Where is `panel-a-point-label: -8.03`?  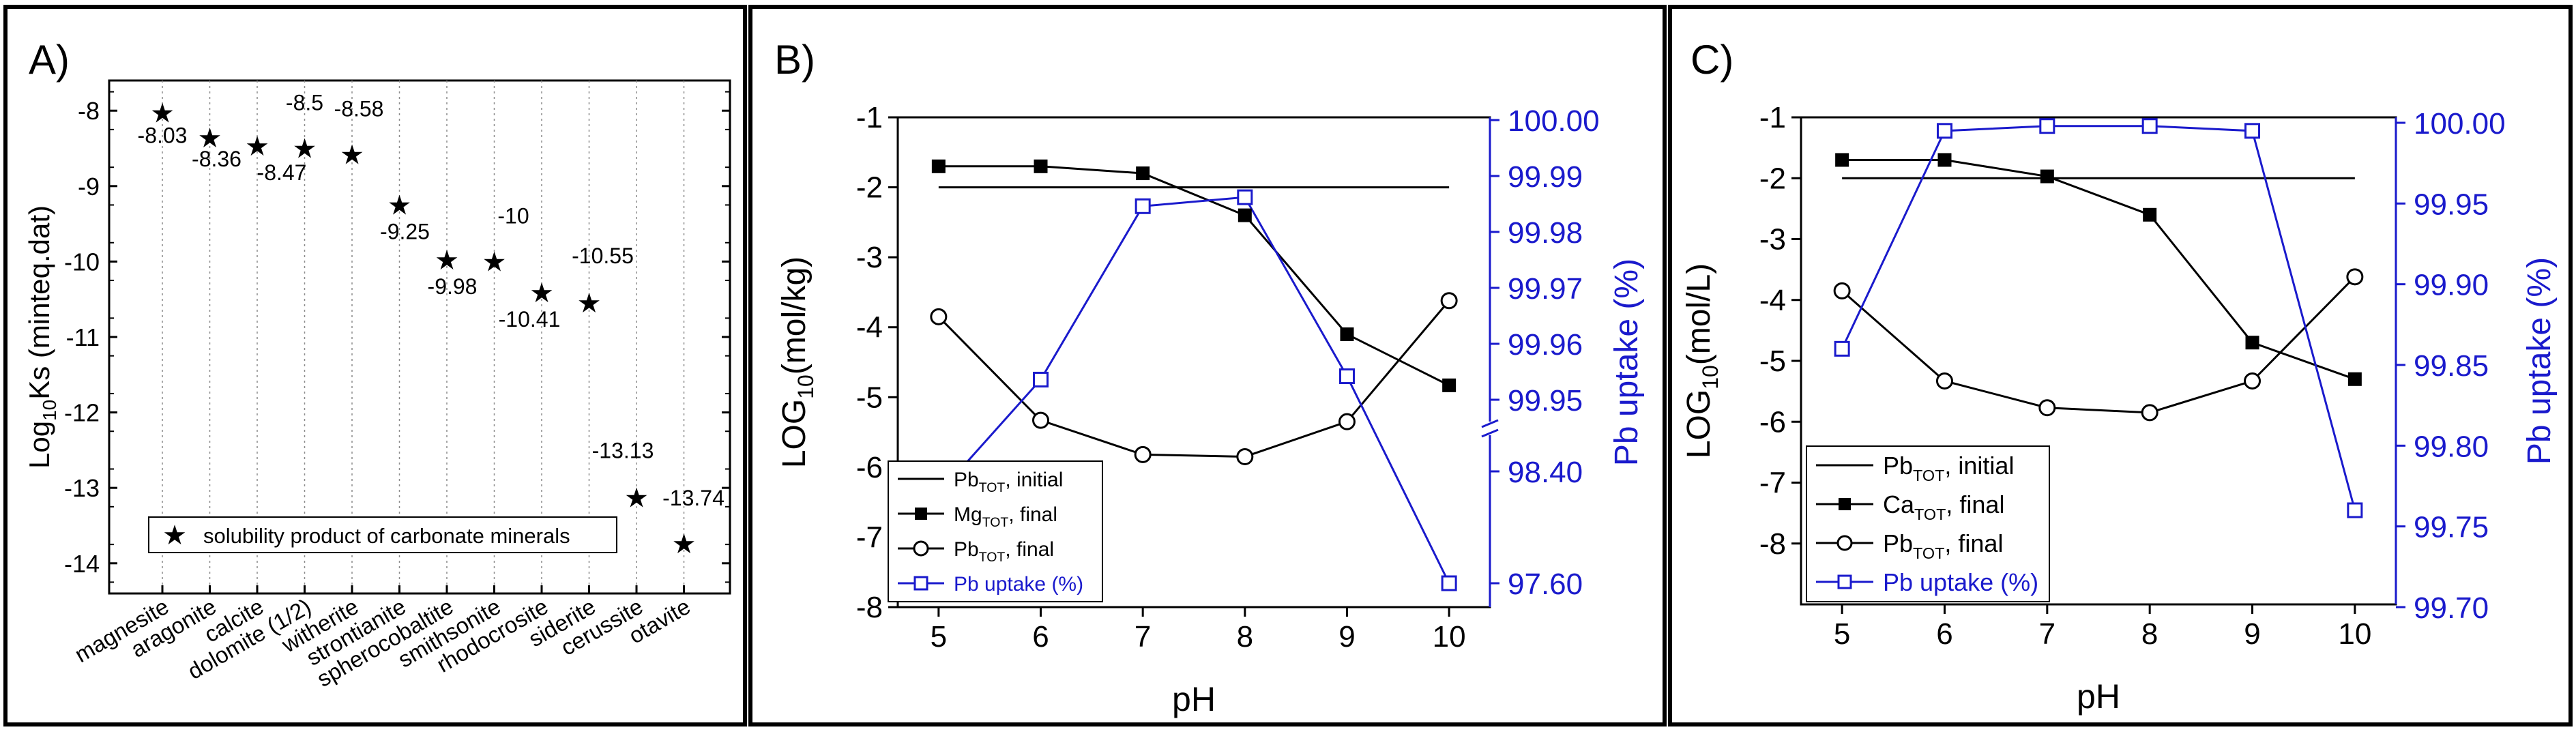 panel-a-point-label: -8.03 is located at coordinates (163, 135).